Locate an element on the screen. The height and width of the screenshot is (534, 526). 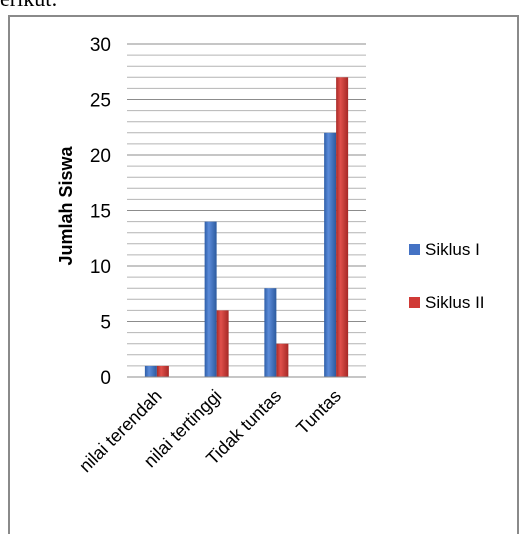
y-tick-label: 15 is located at coordinates (100, 212).